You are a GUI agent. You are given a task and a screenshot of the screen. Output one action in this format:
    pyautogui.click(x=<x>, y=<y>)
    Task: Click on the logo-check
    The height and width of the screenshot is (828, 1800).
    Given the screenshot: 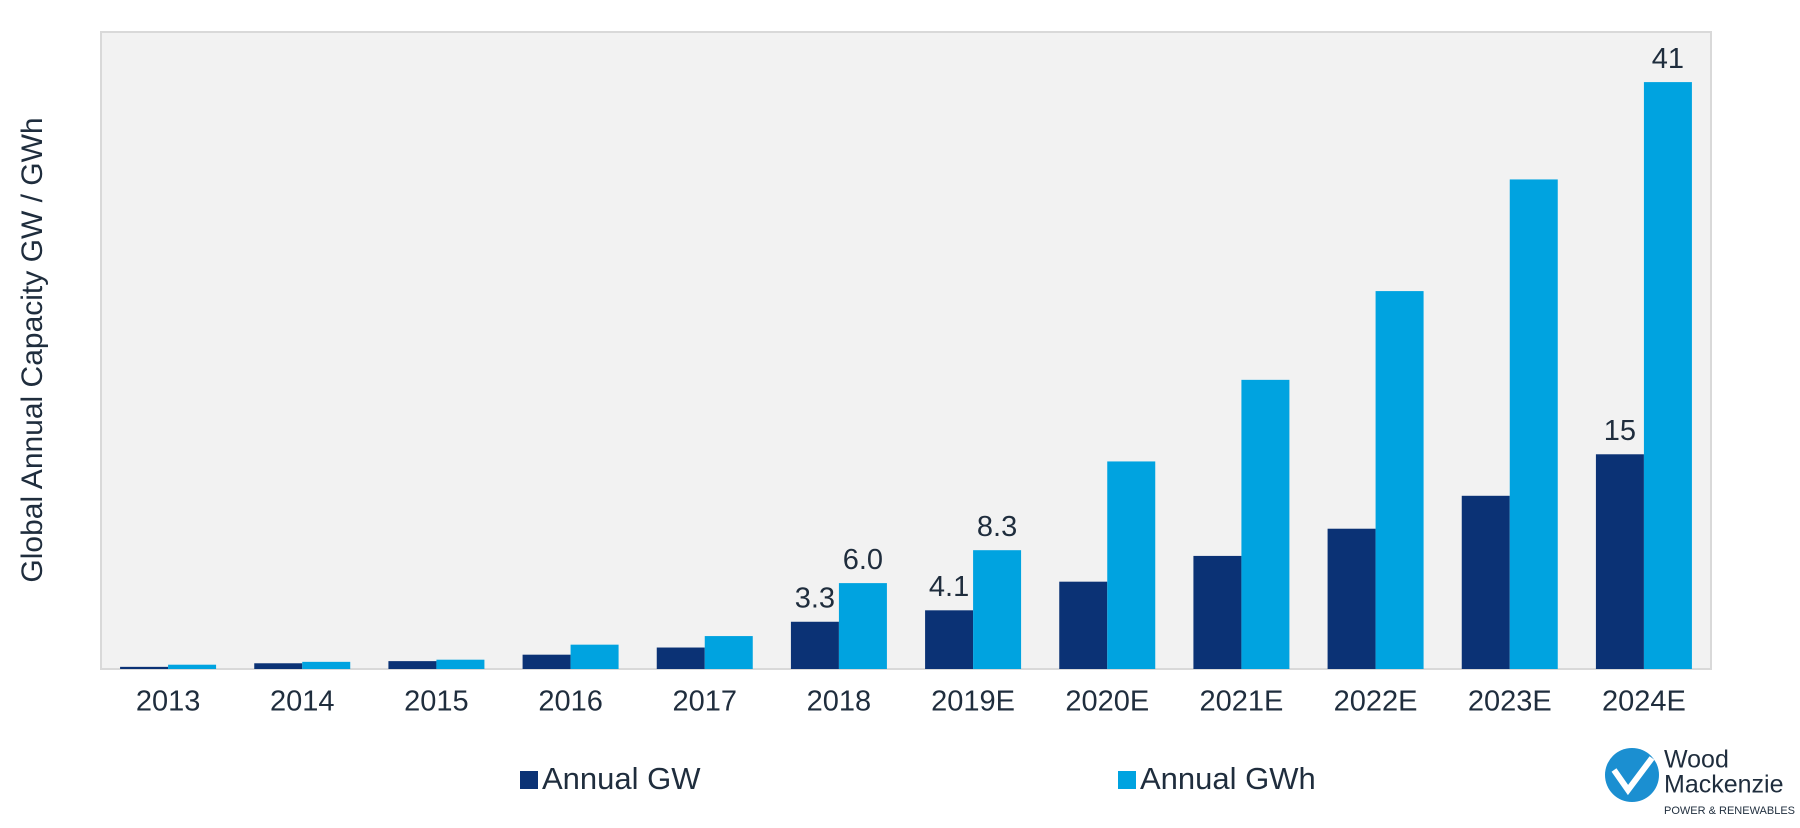 What is the action you would take?
    pyautogui.click(x=1633, y=776)
    